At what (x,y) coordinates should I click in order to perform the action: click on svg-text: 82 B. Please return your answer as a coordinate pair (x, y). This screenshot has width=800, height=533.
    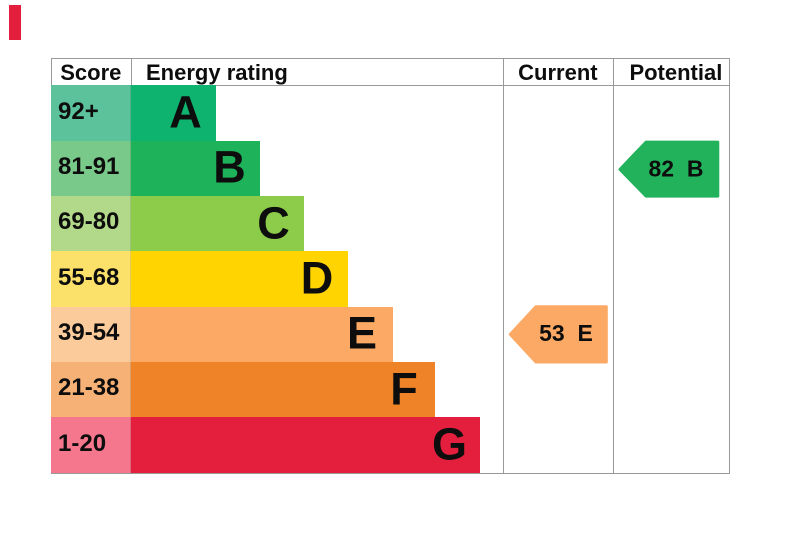
    Looking at the image, I should click on (676, 169).